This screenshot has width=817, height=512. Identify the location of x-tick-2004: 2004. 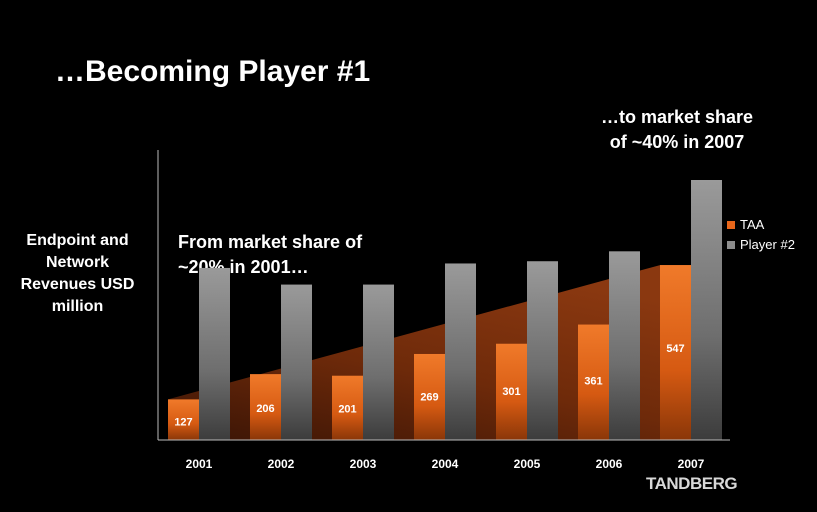
(445, 464).